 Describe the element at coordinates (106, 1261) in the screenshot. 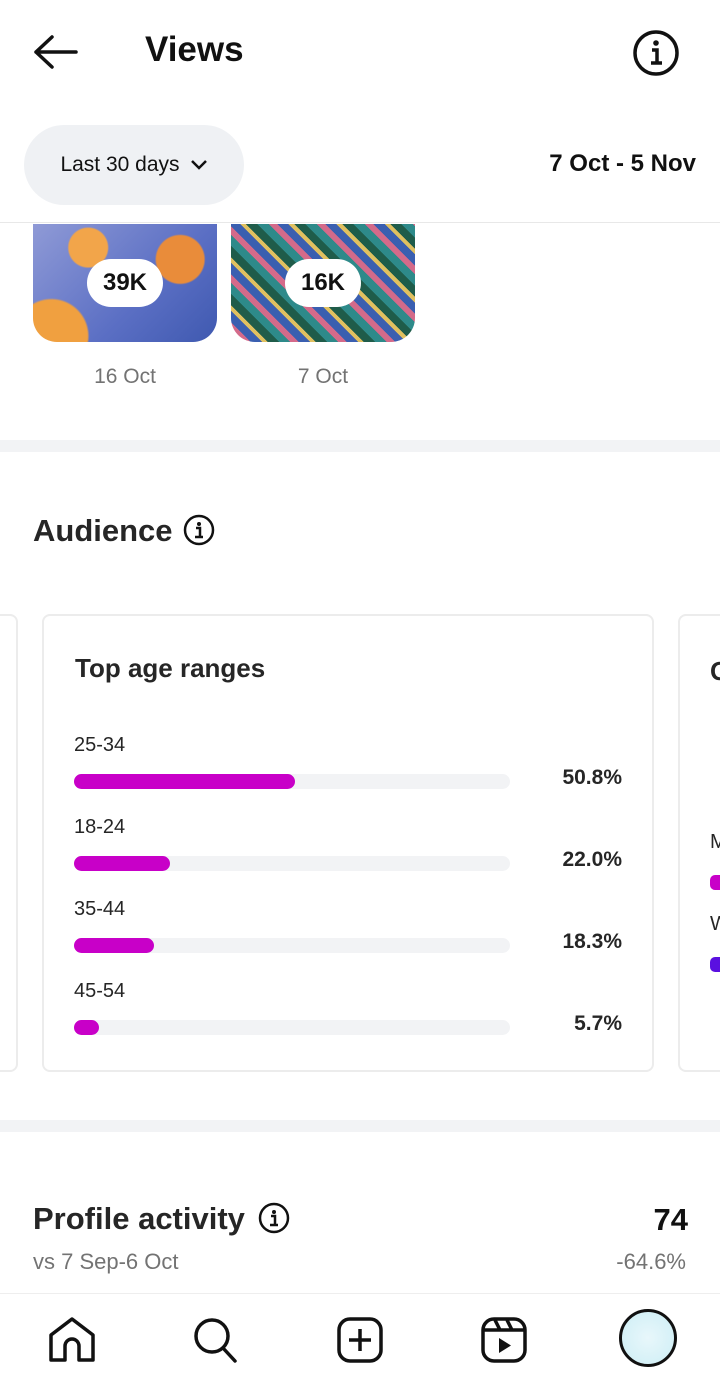

I see `comparison-period: vs 7 Sep-6 Oct` at that location.